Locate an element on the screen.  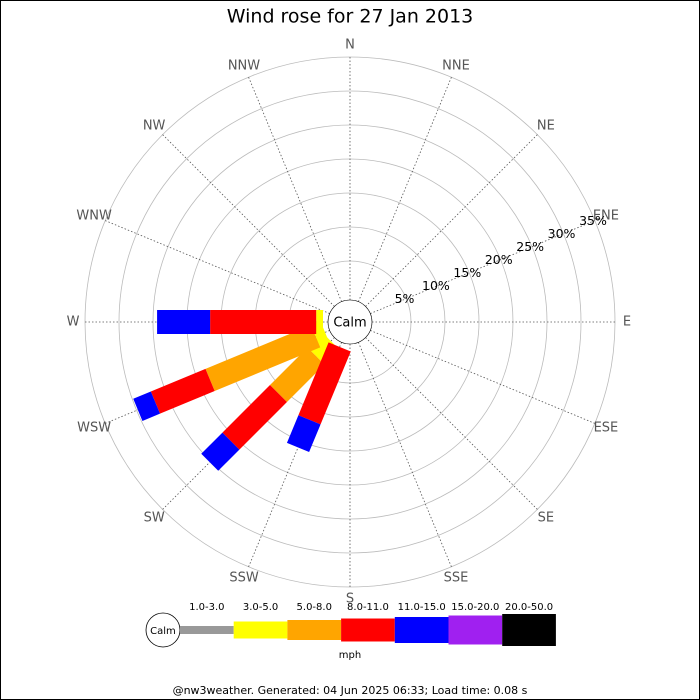
legend-label: 3.0-5.0 is located at coordinates (260, 607).